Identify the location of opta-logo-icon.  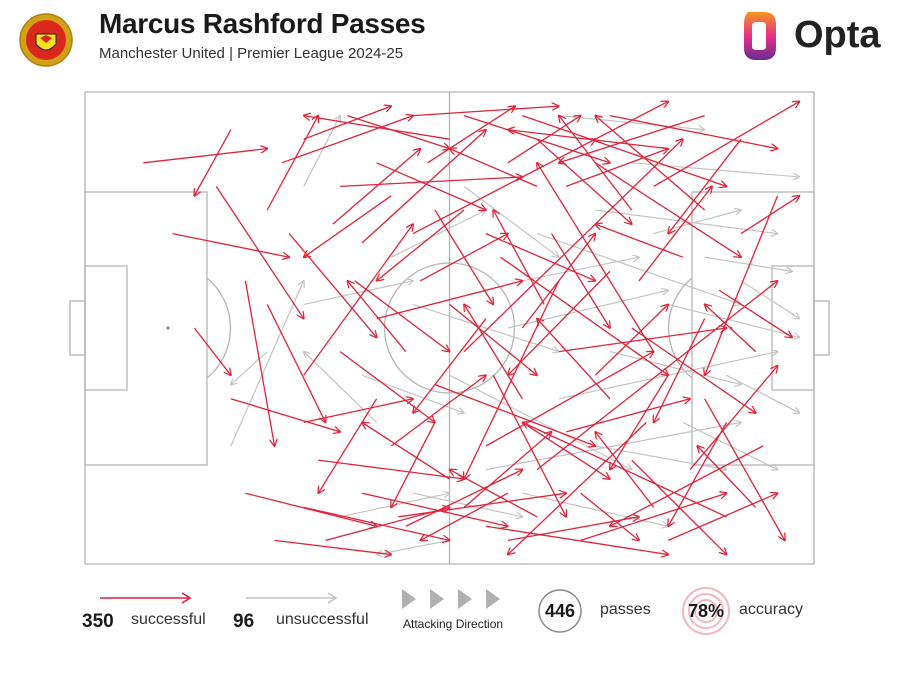
(760, 36).